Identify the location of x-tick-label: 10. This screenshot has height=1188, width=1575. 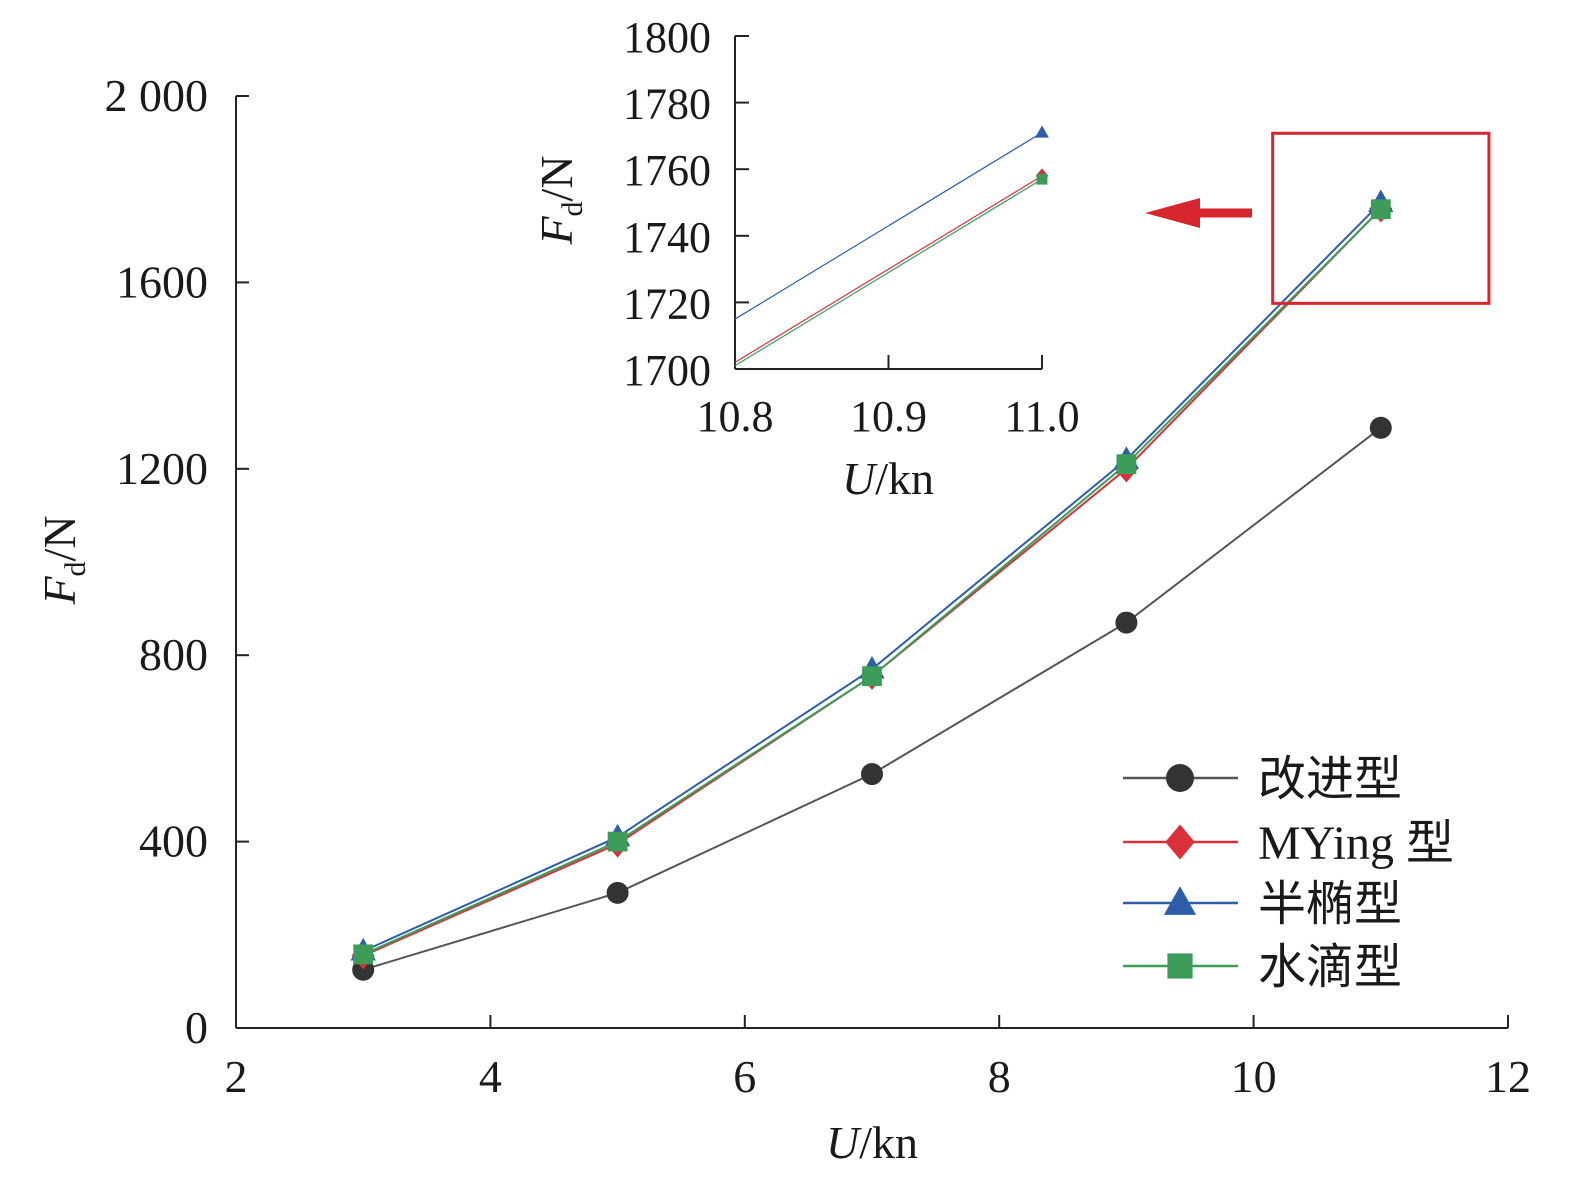
(1254, 1076).